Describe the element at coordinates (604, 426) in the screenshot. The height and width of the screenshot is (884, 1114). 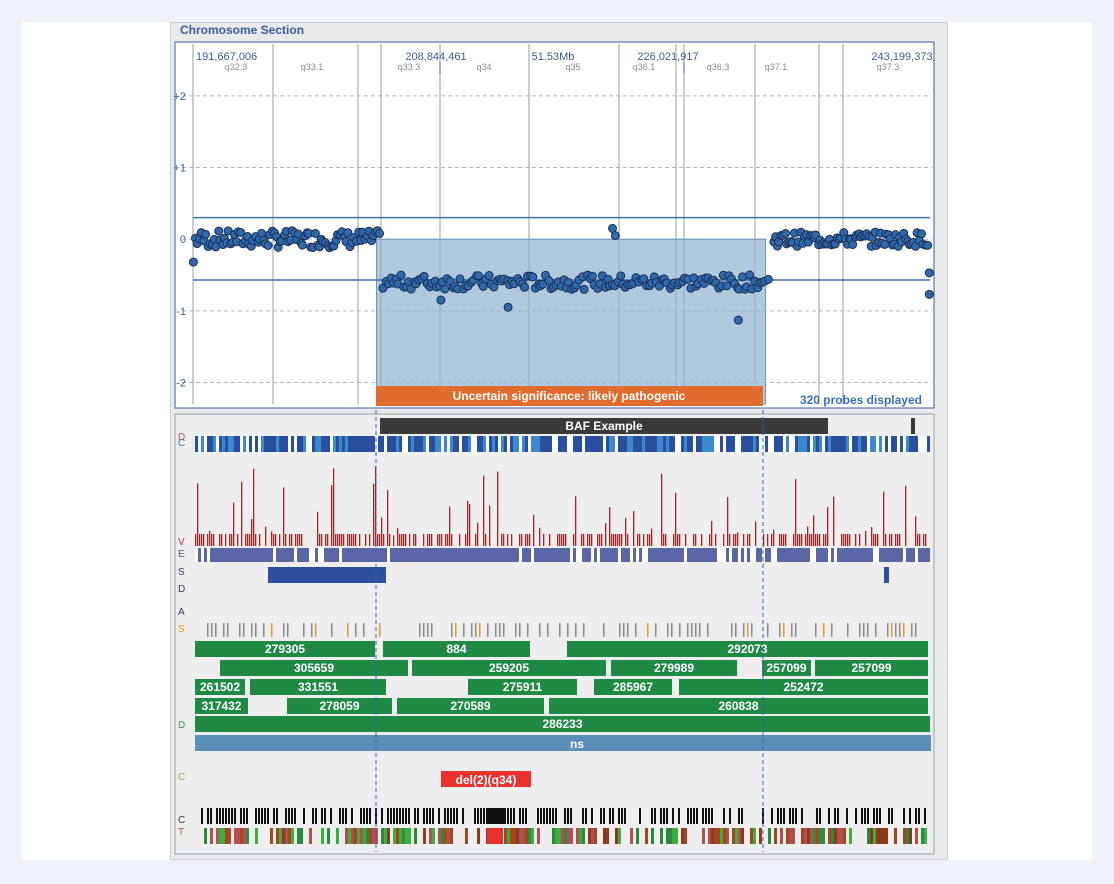
I see `baf-bar` at that location.